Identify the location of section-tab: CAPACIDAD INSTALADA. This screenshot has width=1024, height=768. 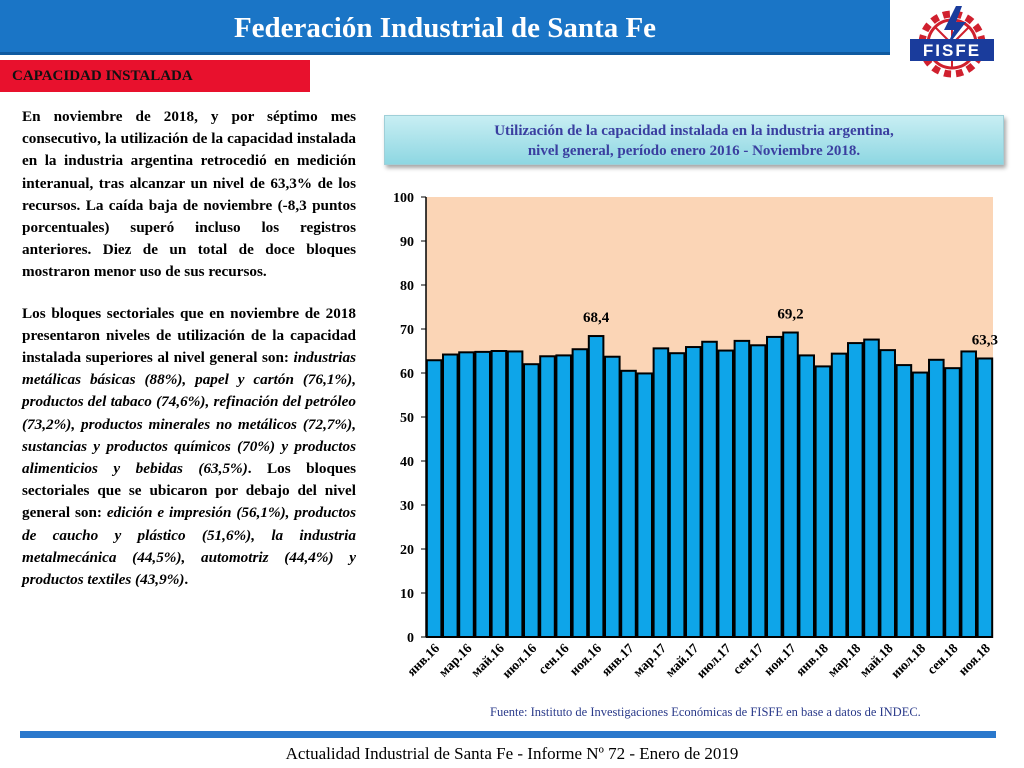
(155, 76).